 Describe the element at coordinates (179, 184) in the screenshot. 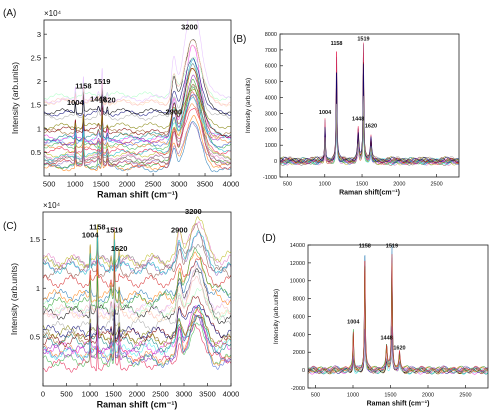

I see `x-tick-label: 3000` at that location.